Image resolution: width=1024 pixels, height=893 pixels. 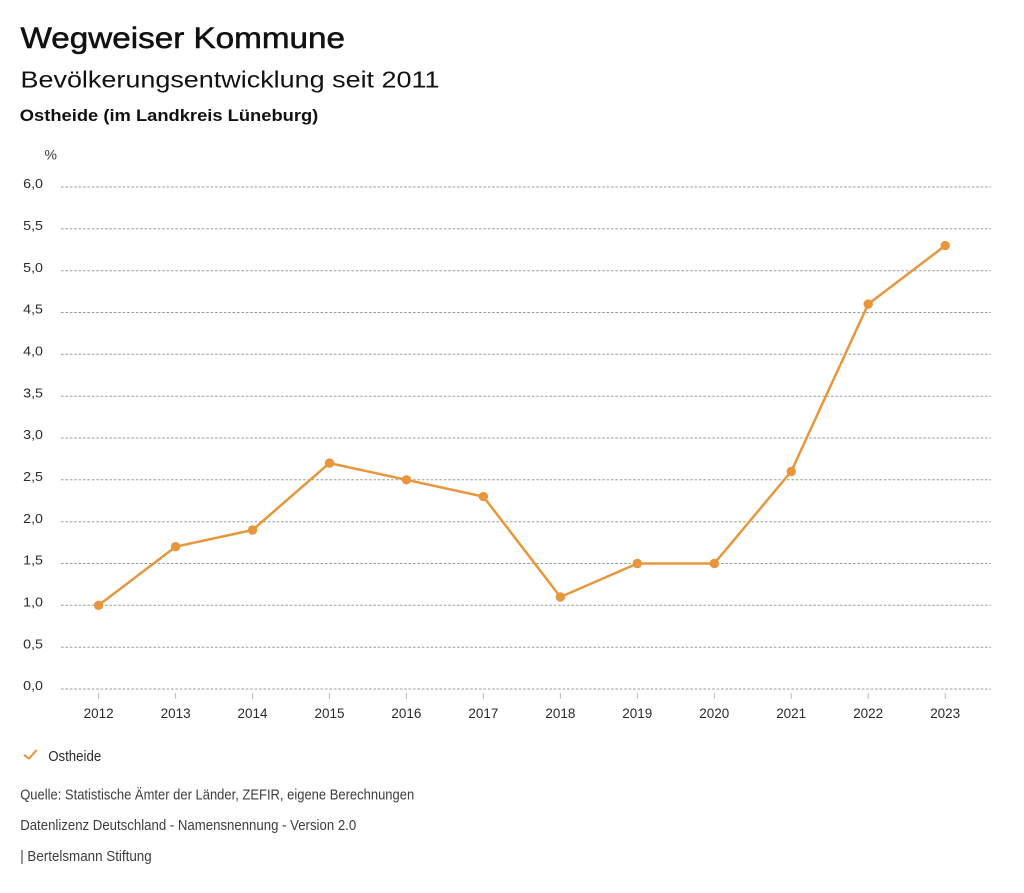 What do you see at coordinates (33, 518) in the screenshot?
I see `svg-text: 2,0` at bounding box center [33, 518].